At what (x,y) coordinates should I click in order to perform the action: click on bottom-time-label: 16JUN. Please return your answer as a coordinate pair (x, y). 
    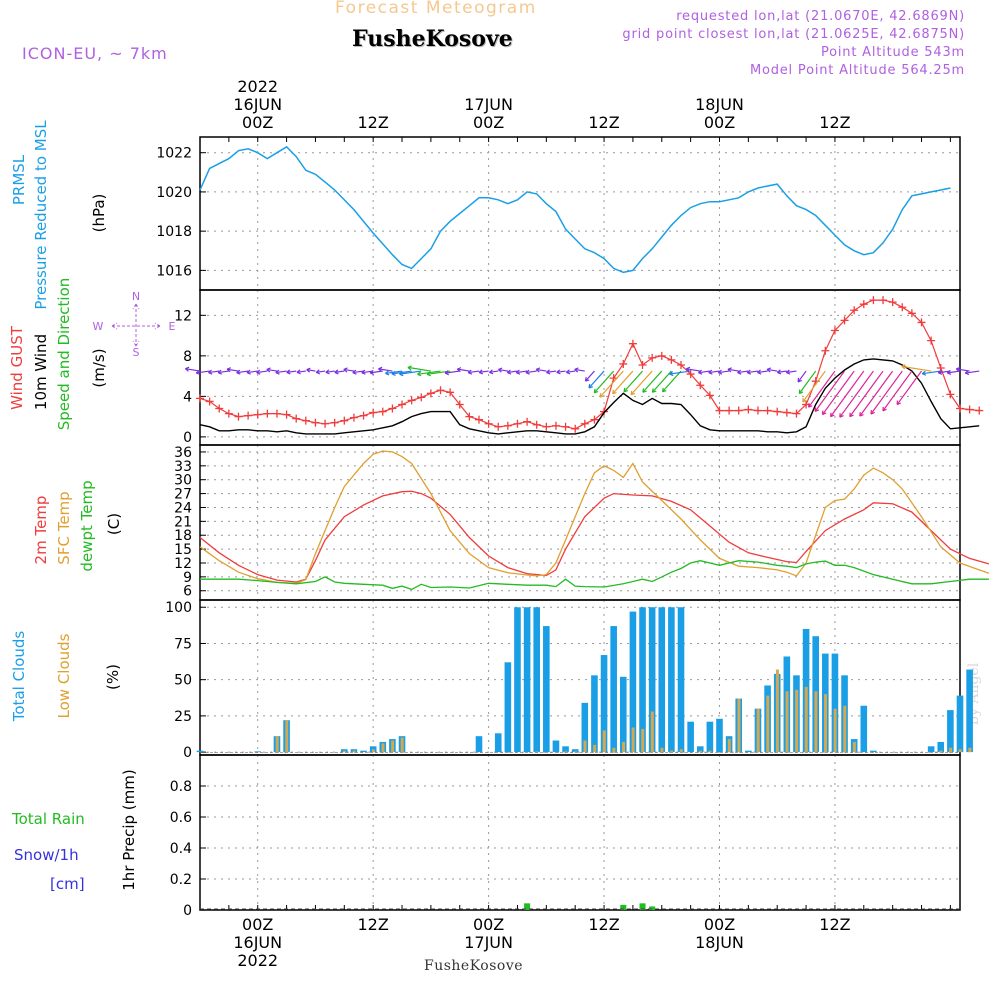
    Looking at the image, I should click on (257, 942).